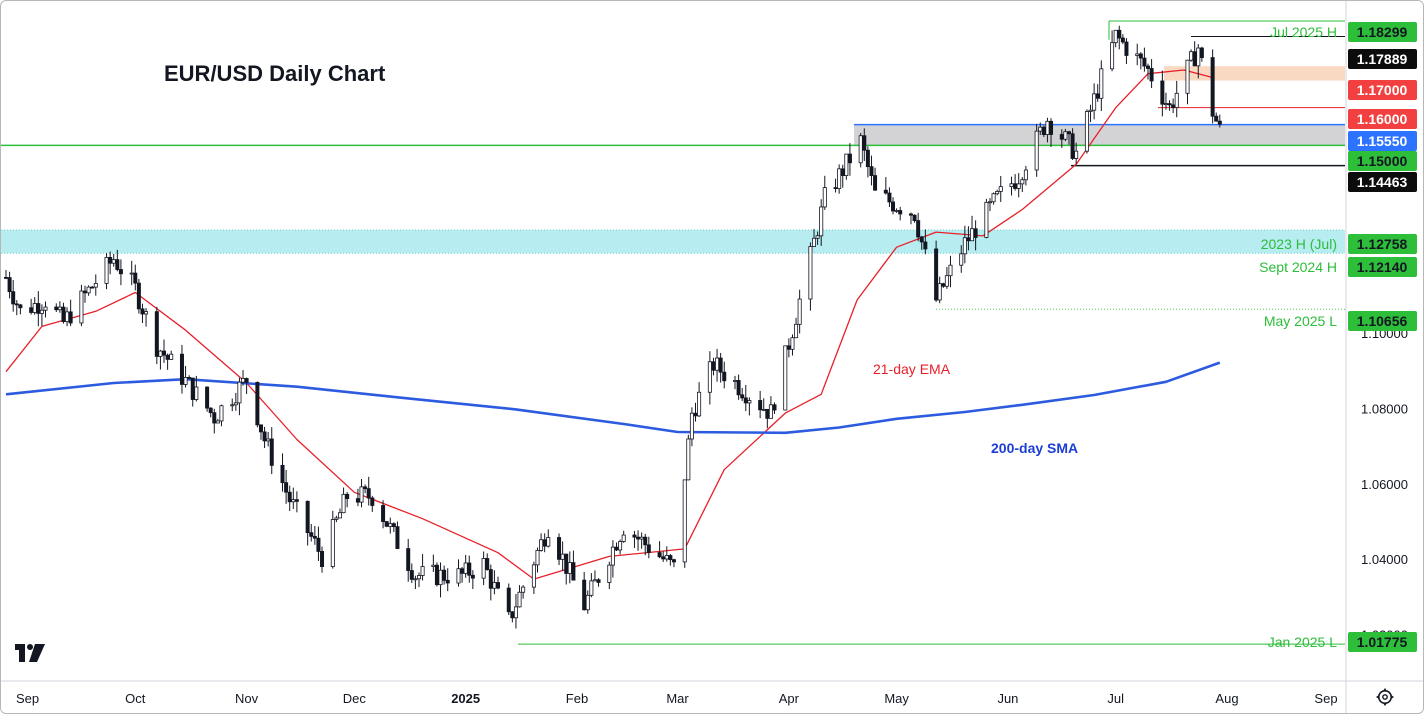 The width and height of the screenshot is (1424, 714). Describe the element at coordinates (1382, 642) in the screenshot. I see `price-label-text: 1.01775` at that location.